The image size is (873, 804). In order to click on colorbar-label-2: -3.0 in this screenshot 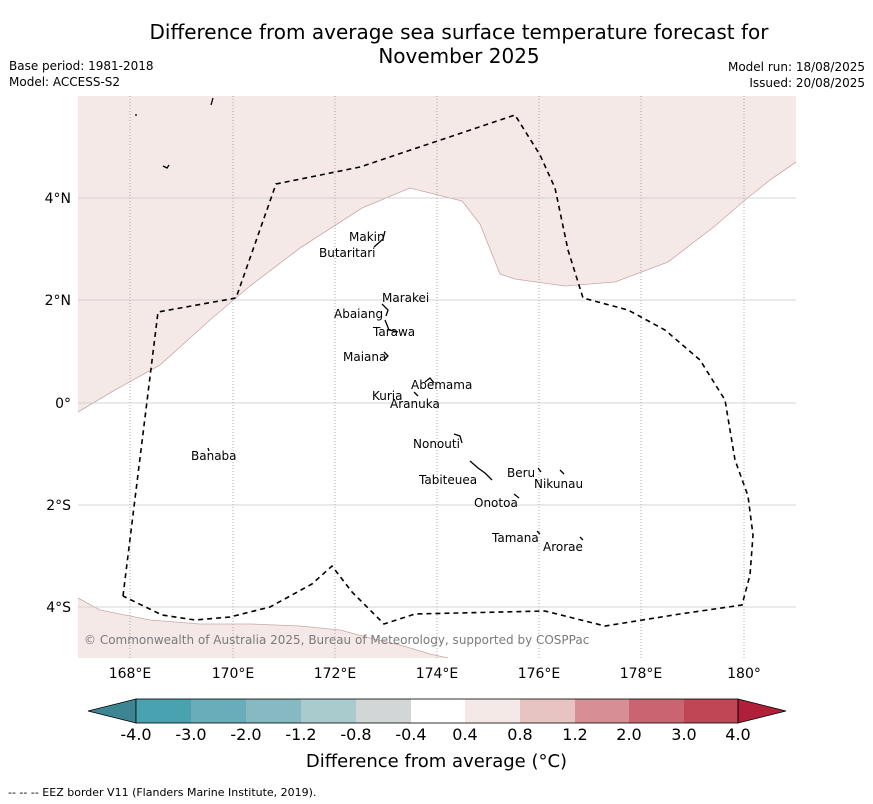, I will do `click(190, 734)`.